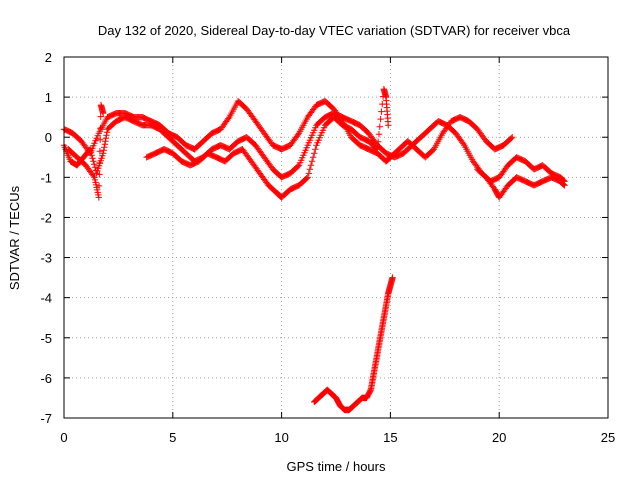 This screenshot has width=640, height=480. I want to click on series-track-c, so click(267, 143).